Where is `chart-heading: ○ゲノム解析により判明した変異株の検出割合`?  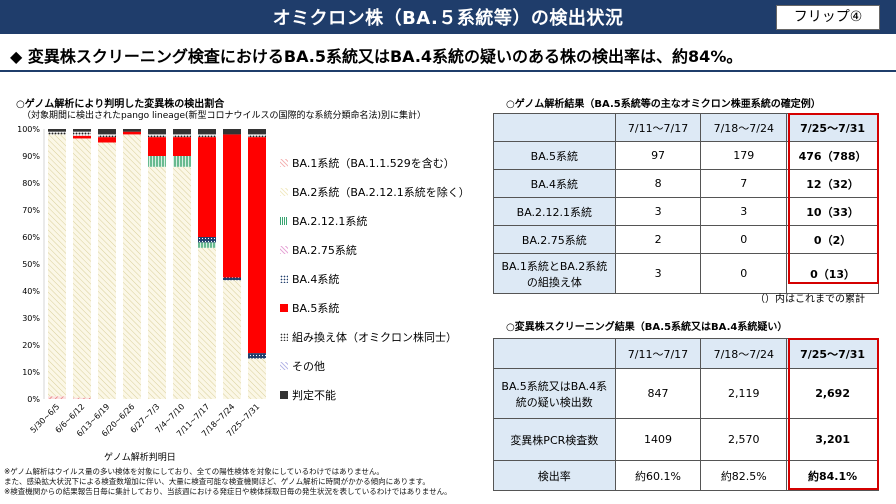 chart-heading: ○ゲノム解析により判明した変異株の検出割合 is located at coordinates (120, 104).